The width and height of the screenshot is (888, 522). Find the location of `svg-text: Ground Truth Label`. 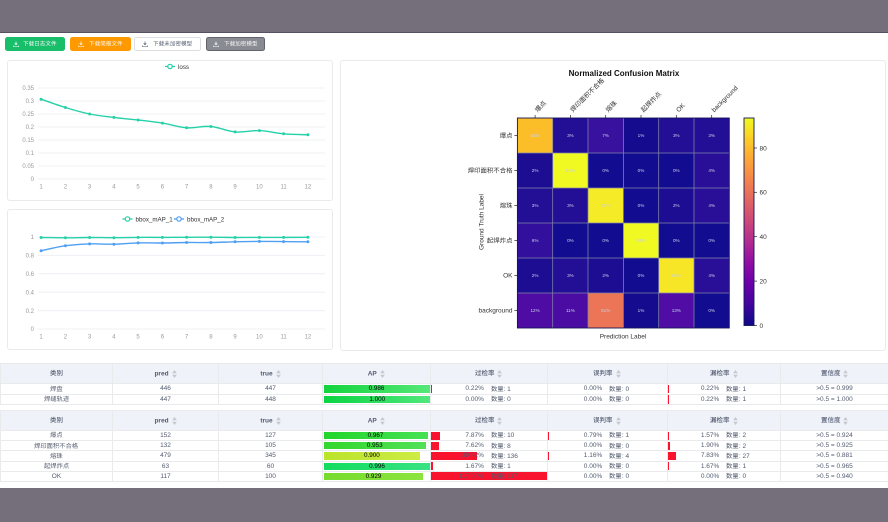

svg-text: Ground Truth Label is located at coordinates (482, 221).